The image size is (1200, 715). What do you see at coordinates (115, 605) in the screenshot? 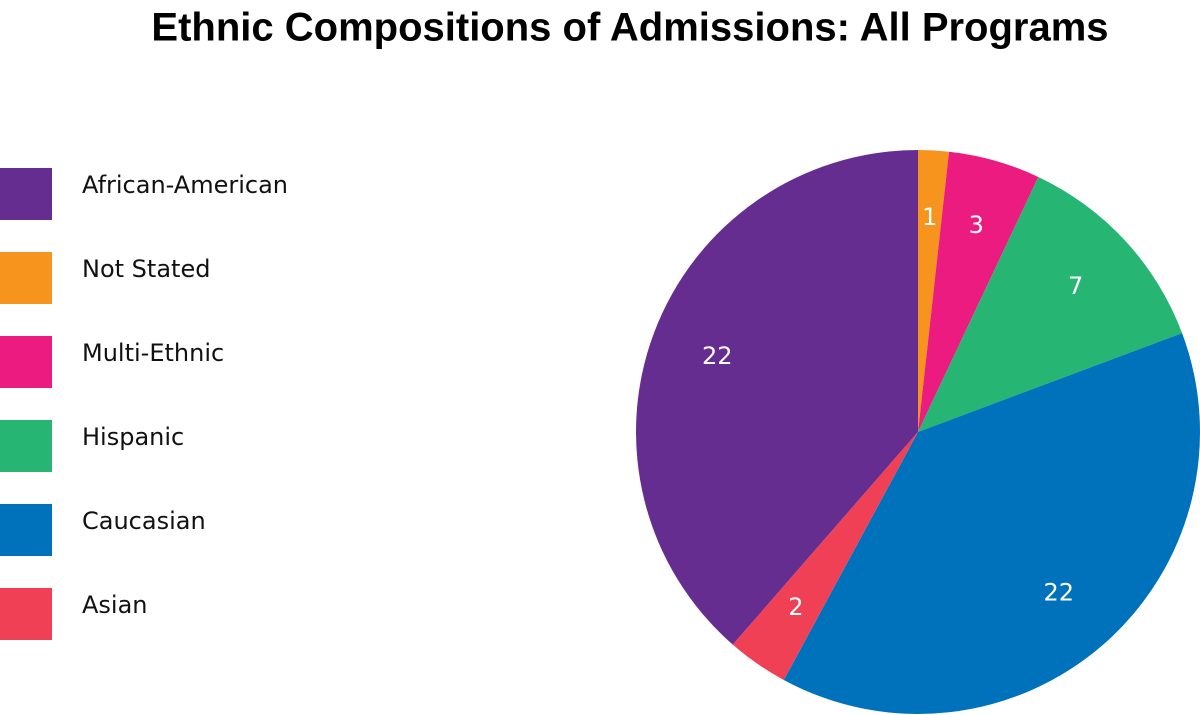
I see `legend-label: Asian` at bounding box center [115, 605].